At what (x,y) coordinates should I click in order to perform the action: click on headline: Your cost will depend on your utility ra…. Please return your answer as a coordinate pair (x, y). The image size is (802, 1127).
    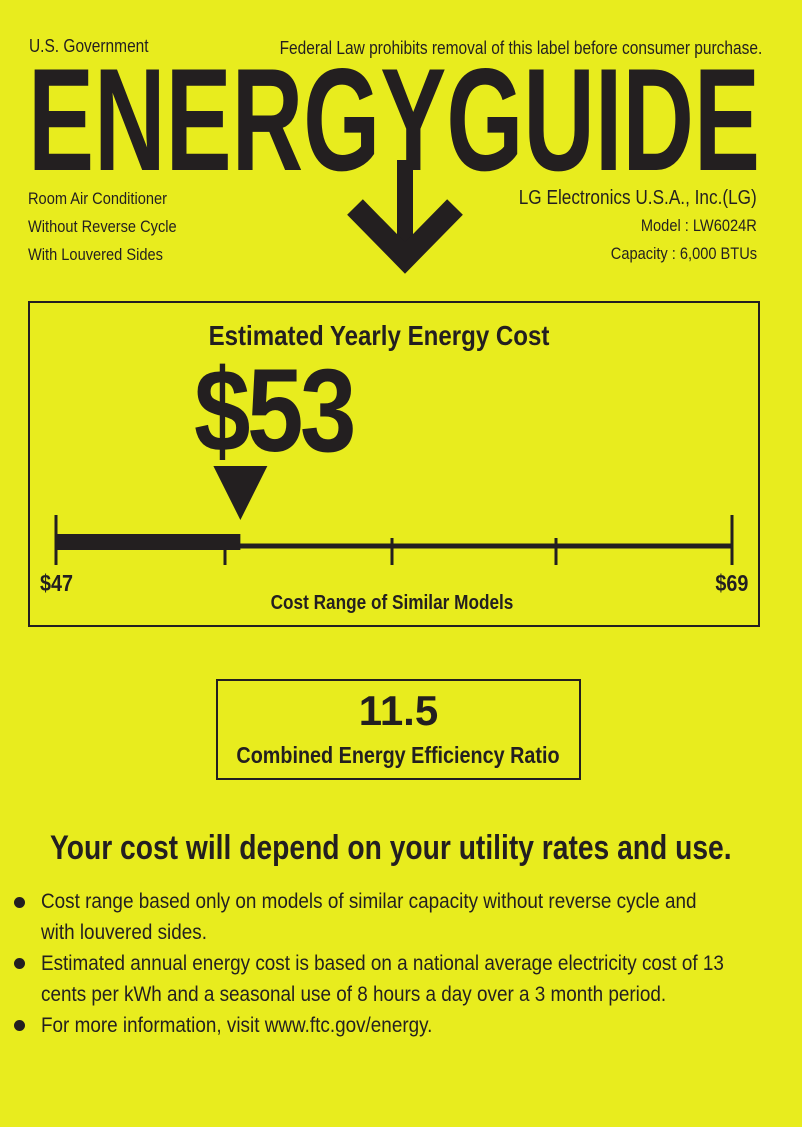
    Looking at the image, I should click on (391, 848).